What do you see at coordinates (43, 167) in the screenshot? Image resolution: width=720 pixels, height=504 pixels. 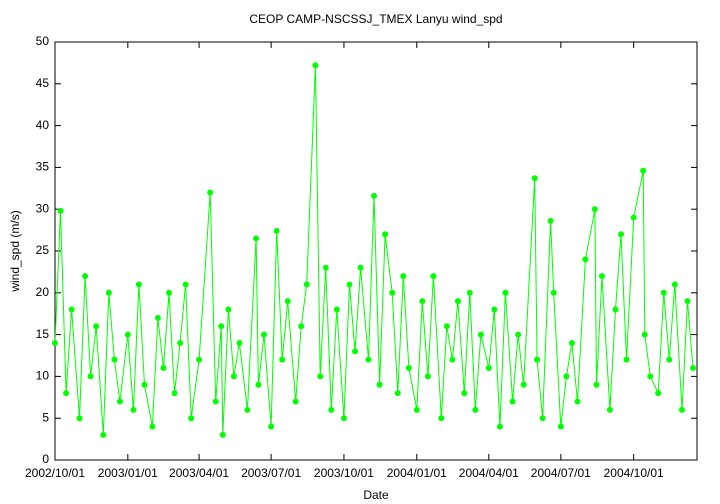 I see `y-tick-label: 35` at bounding box center [43, 167].